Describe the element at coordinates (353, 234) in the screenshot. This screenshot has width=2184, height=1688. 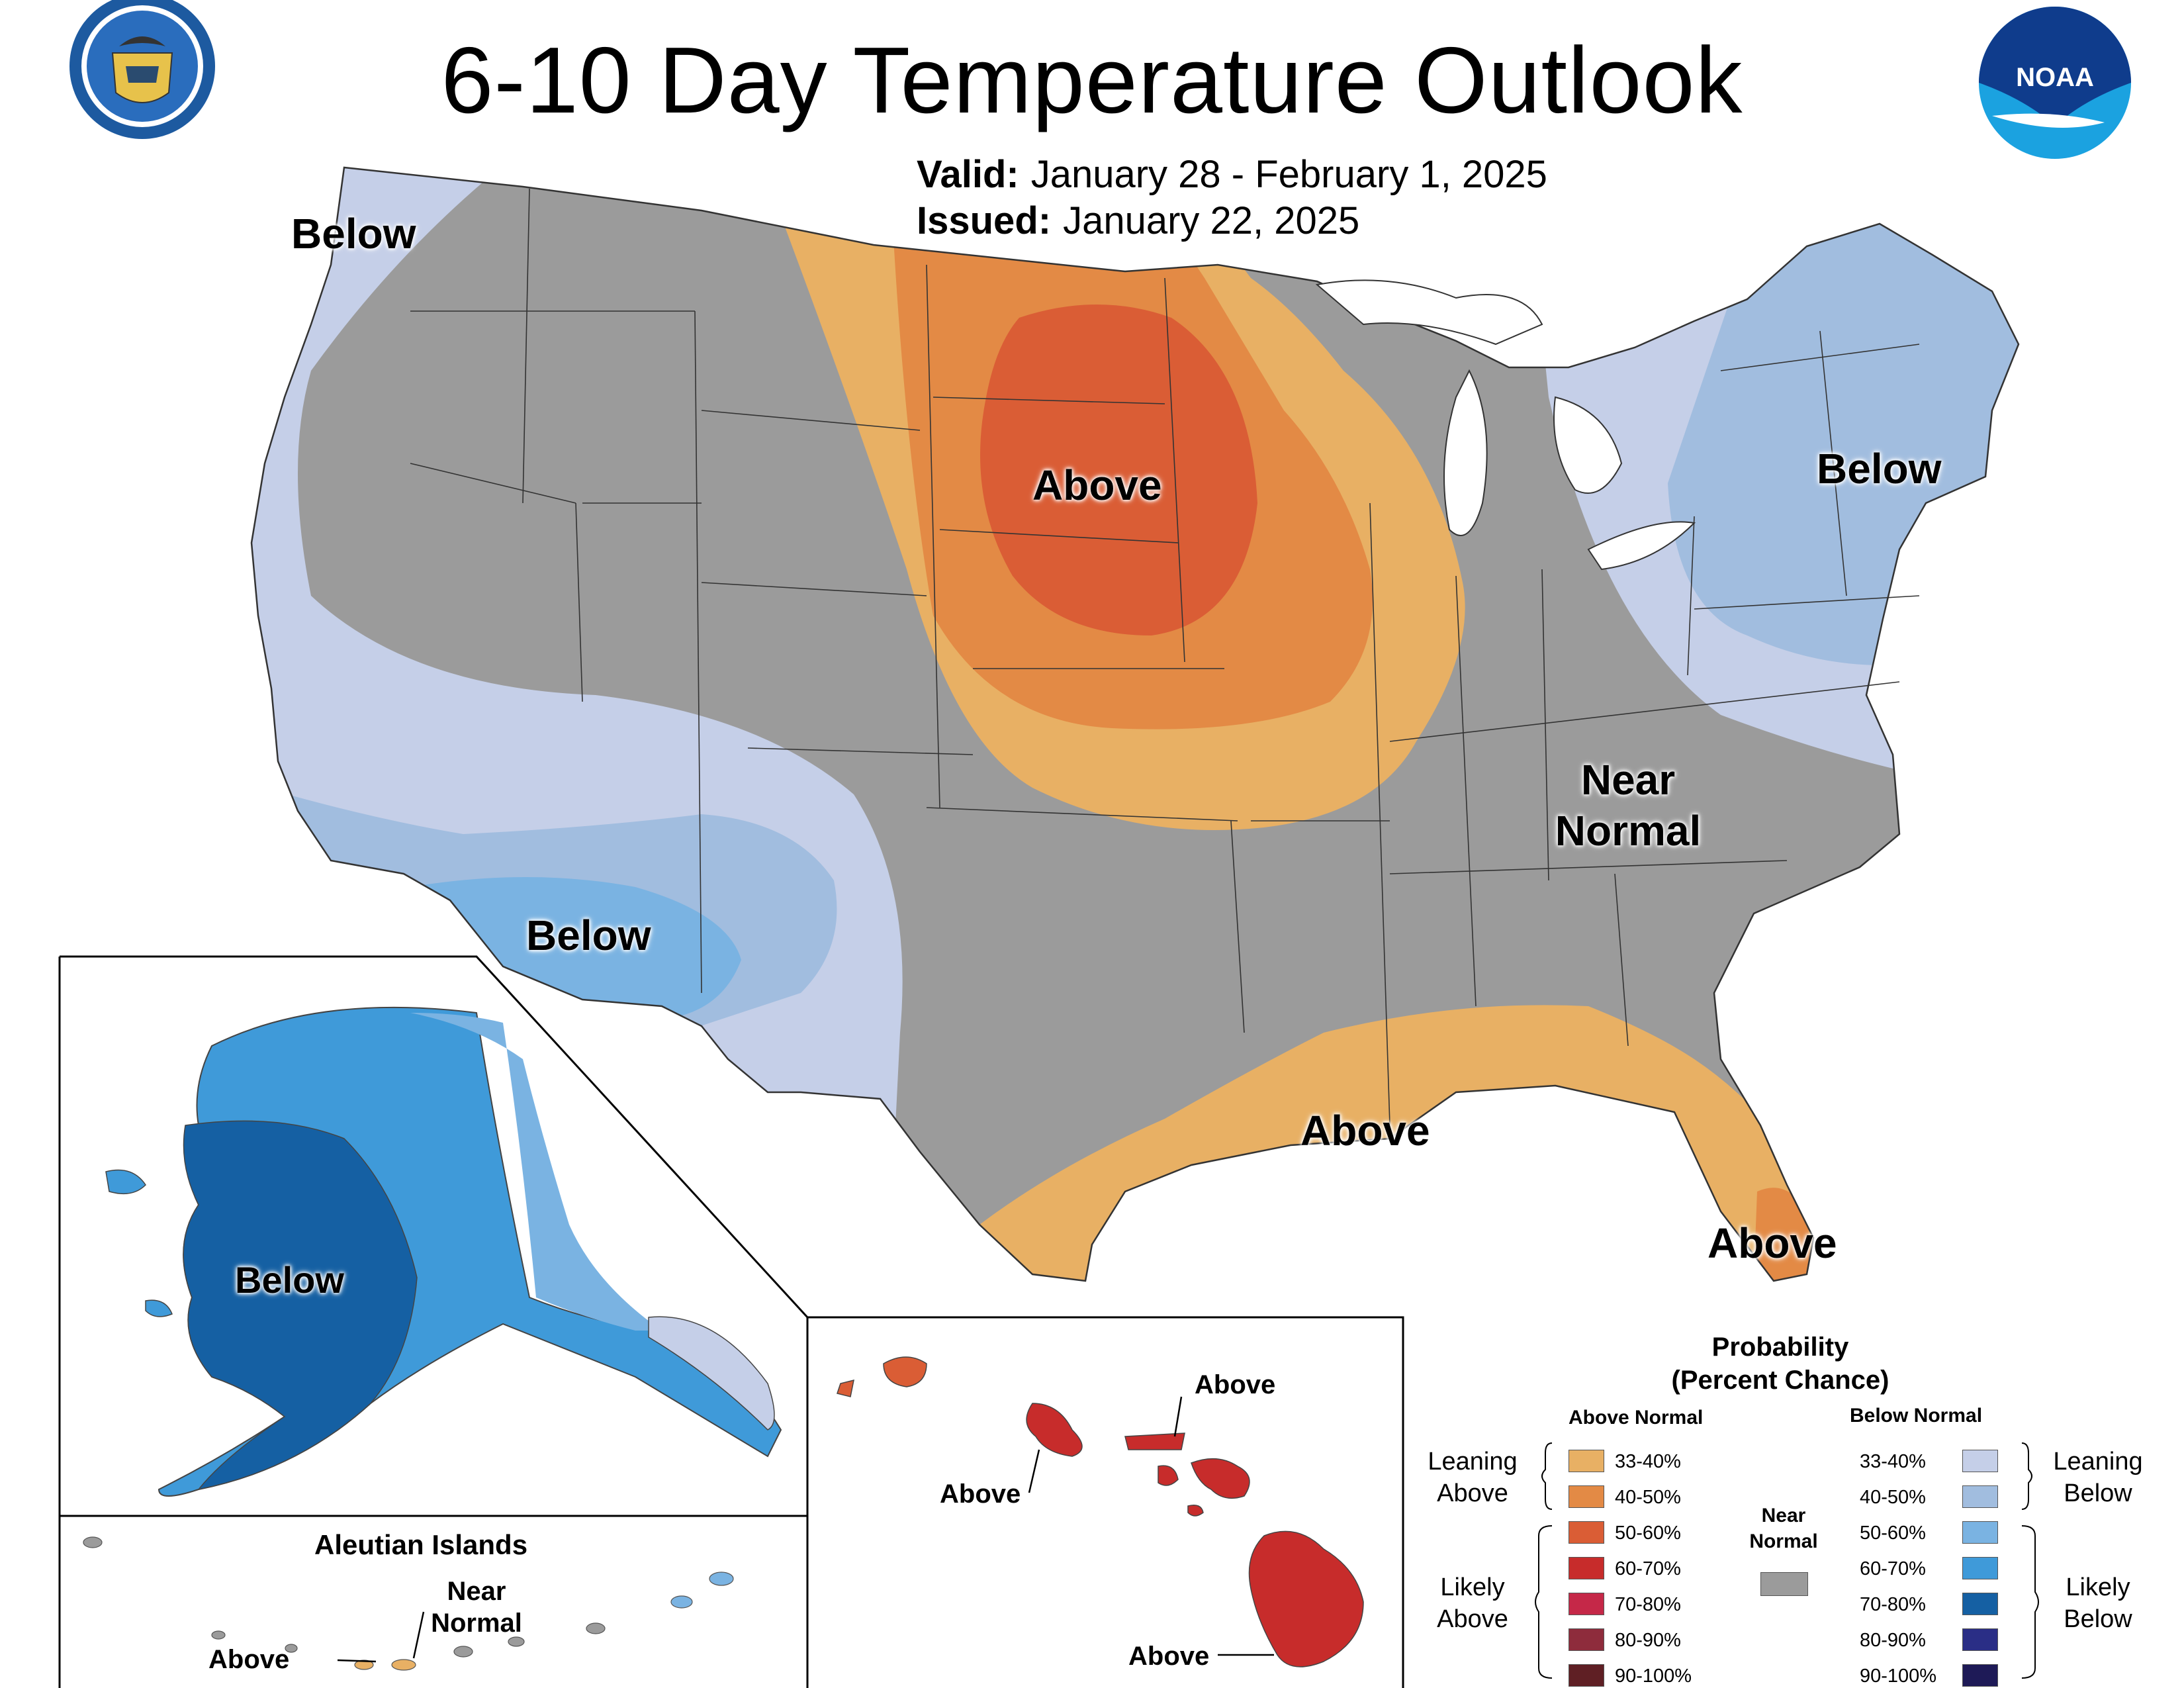
I see `label-northwest: Below` at that location.